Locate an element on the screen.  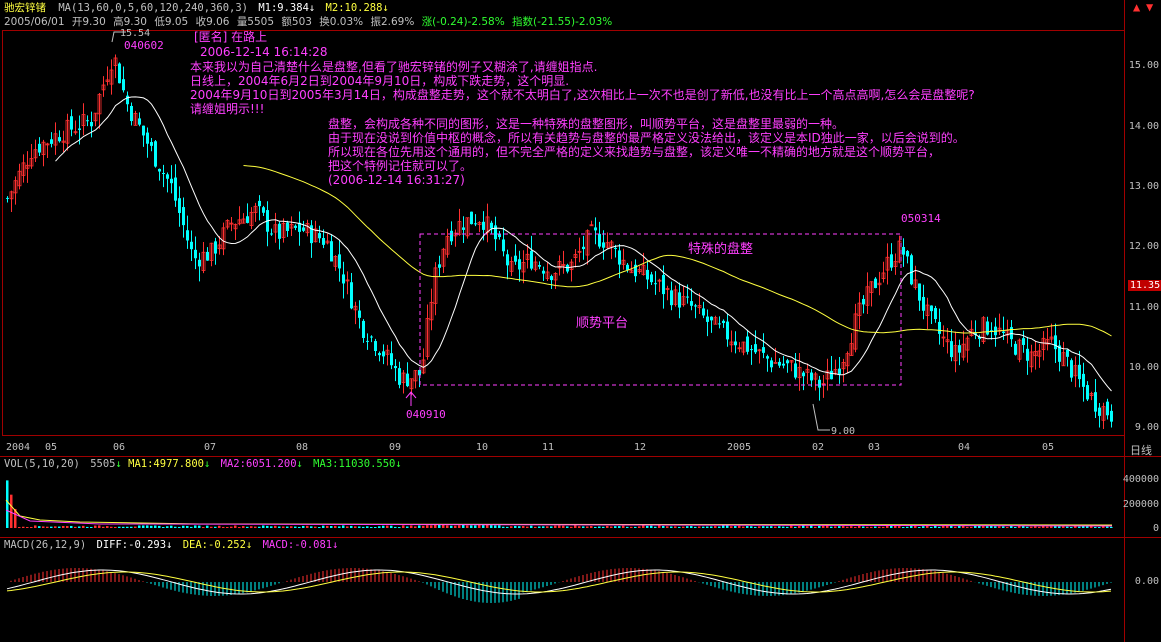
scroll-down-icon: ▼ is located at coordinates (1150, 7).